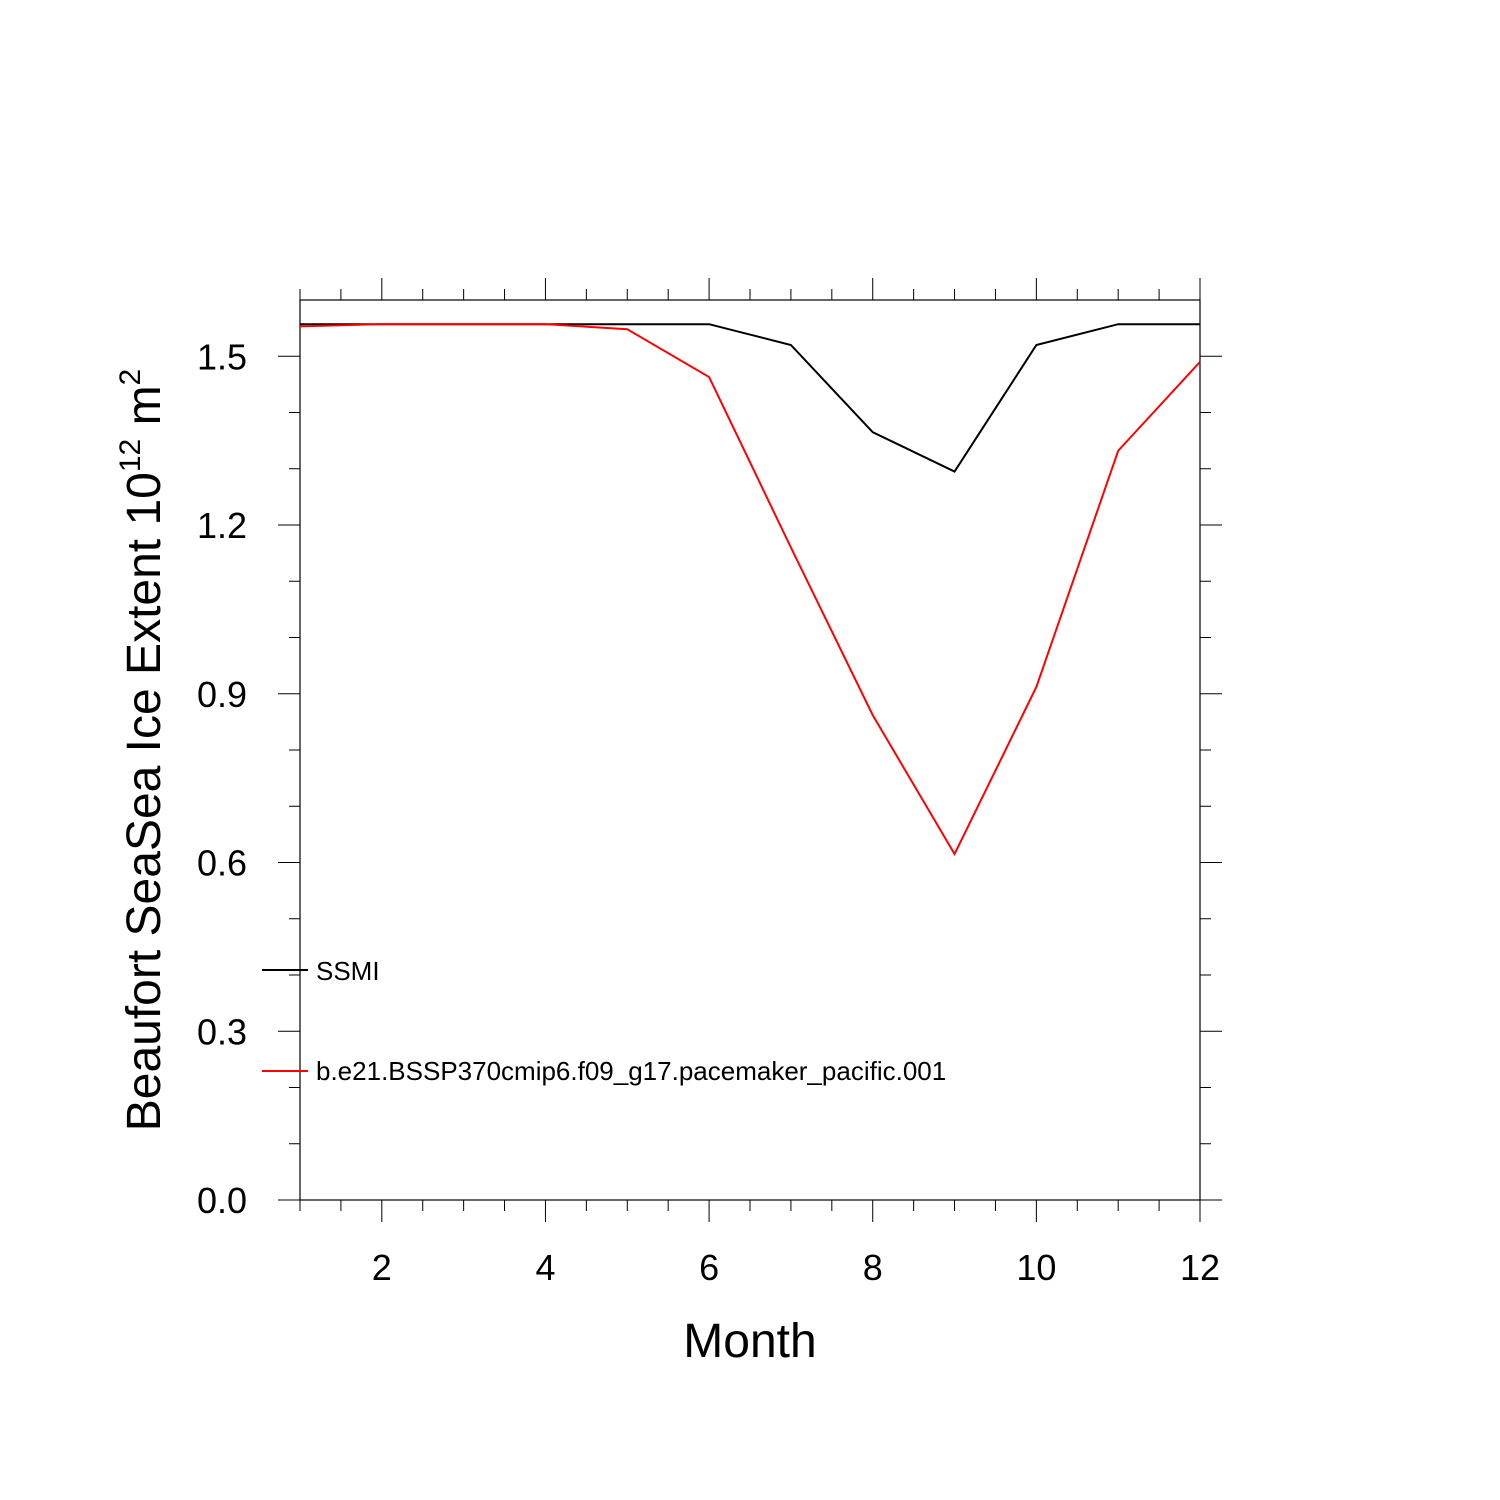  What do you see at coordinates (222, 525) in the screenshot?
I see `y-tick-label: 1.2` at bounding box center [222, 525].